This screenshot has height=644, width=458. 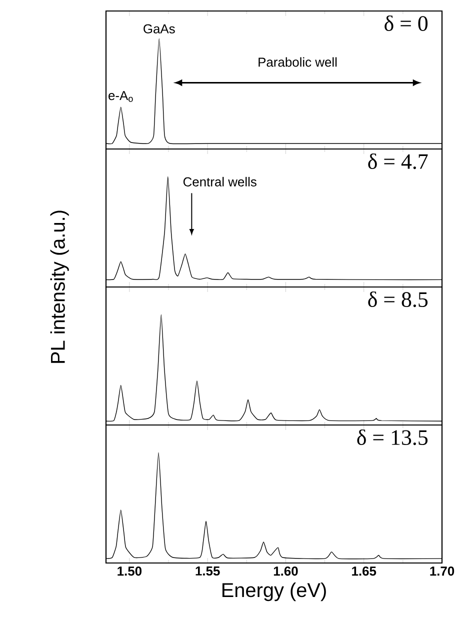 I want to click on x-tick-label: 1.70, so click(x=442, y=571).